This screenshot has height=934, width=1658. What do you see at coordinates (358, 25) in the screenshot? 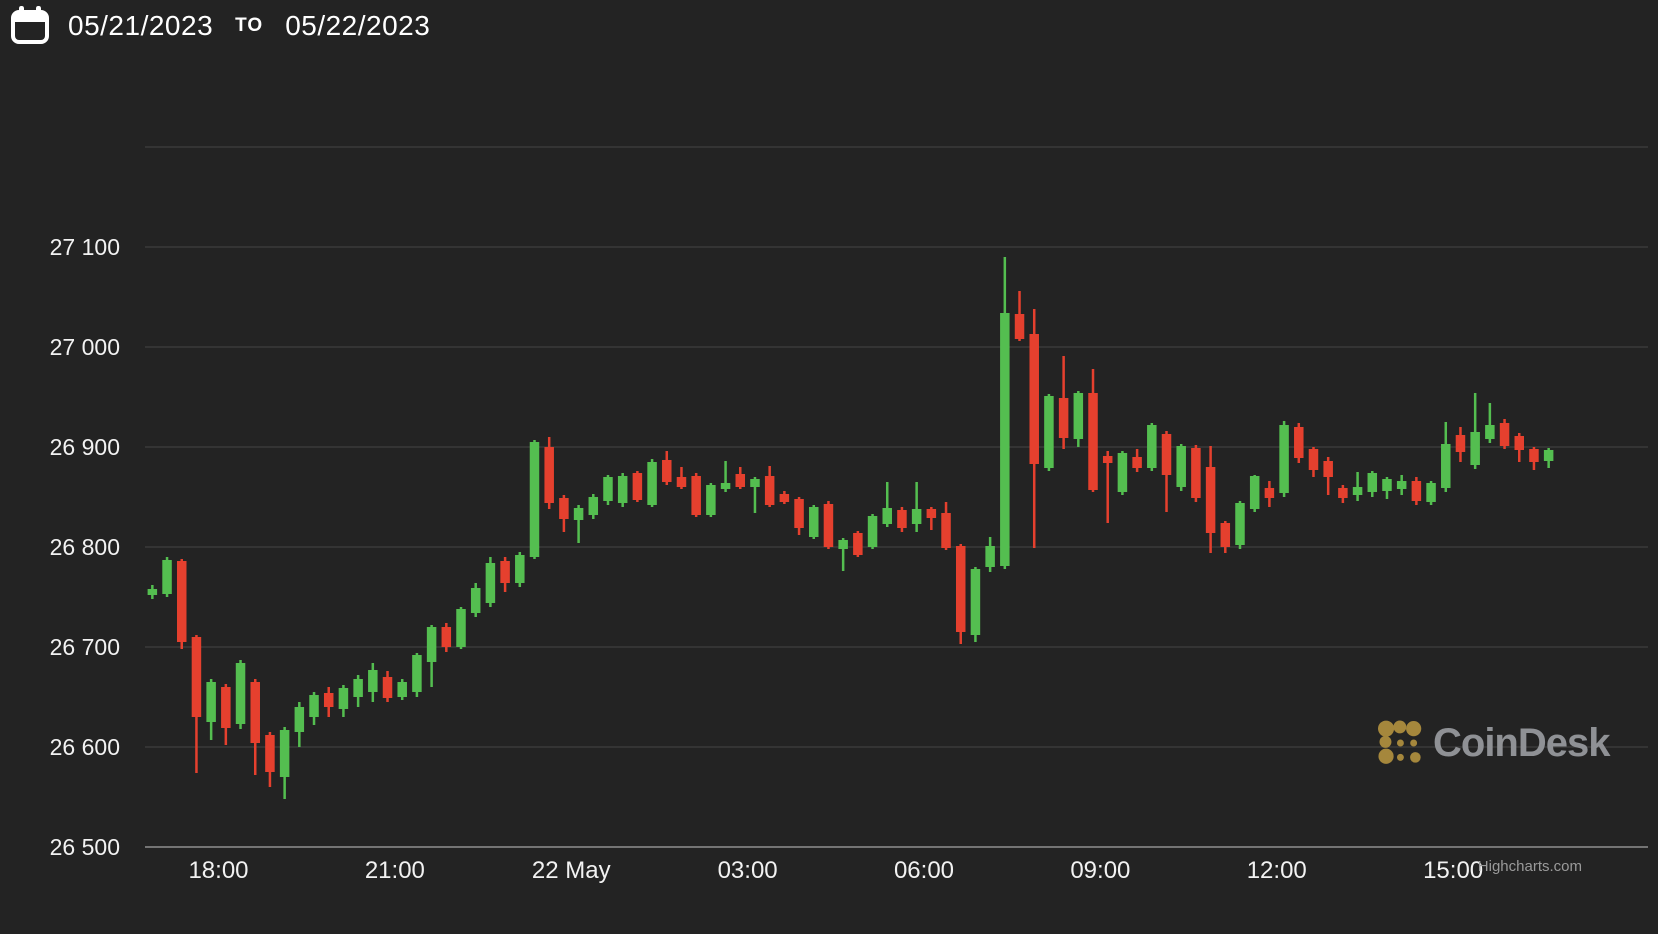
I see `end-date: 05/22/2023` at bounding box center [358, 25].